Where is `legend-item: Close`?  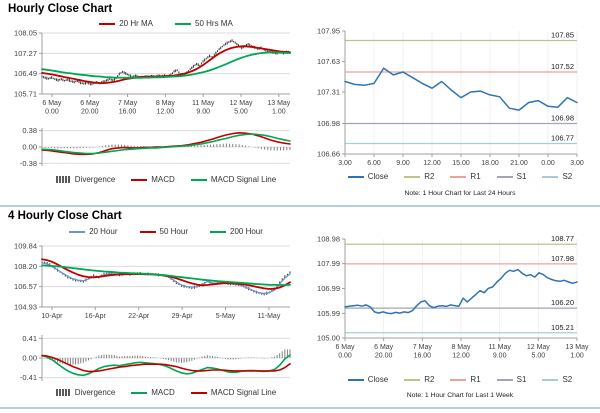
legend-item: Close is located at coordinates (368, 379).